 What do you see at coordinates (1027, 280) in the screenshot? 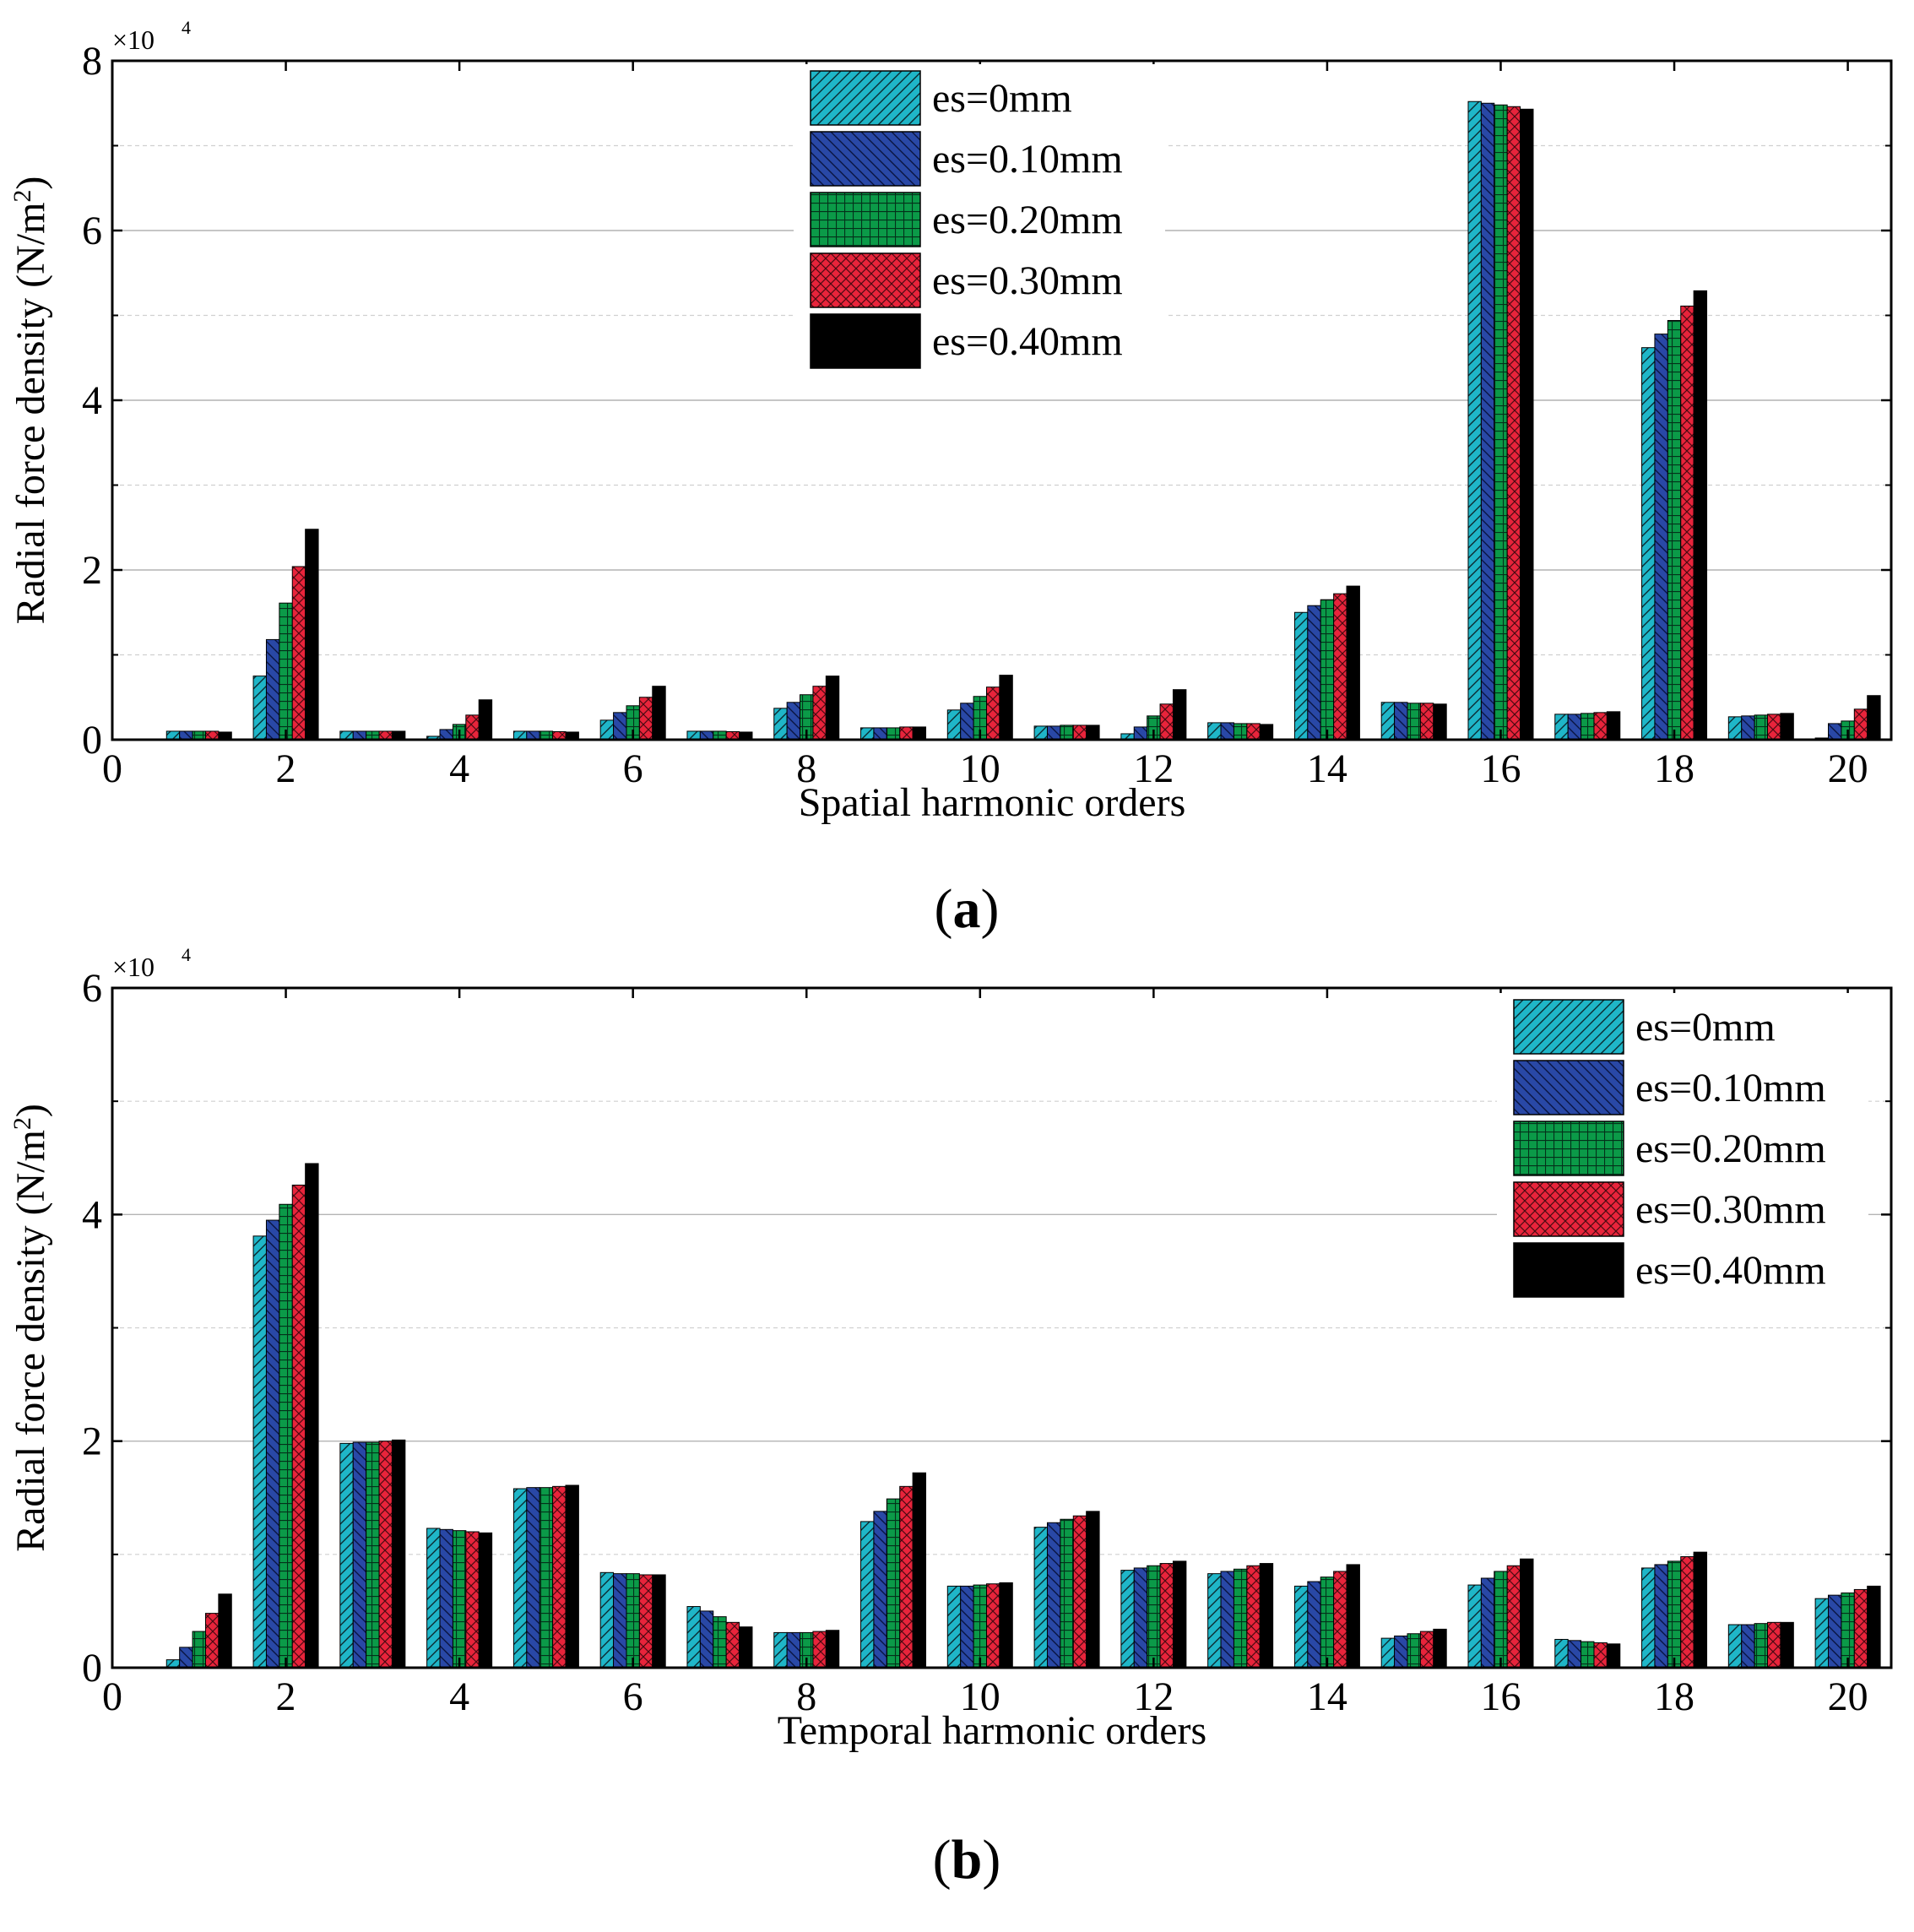
I see `legend-label: es=0.30mm` at bounding box center [1027, 280].